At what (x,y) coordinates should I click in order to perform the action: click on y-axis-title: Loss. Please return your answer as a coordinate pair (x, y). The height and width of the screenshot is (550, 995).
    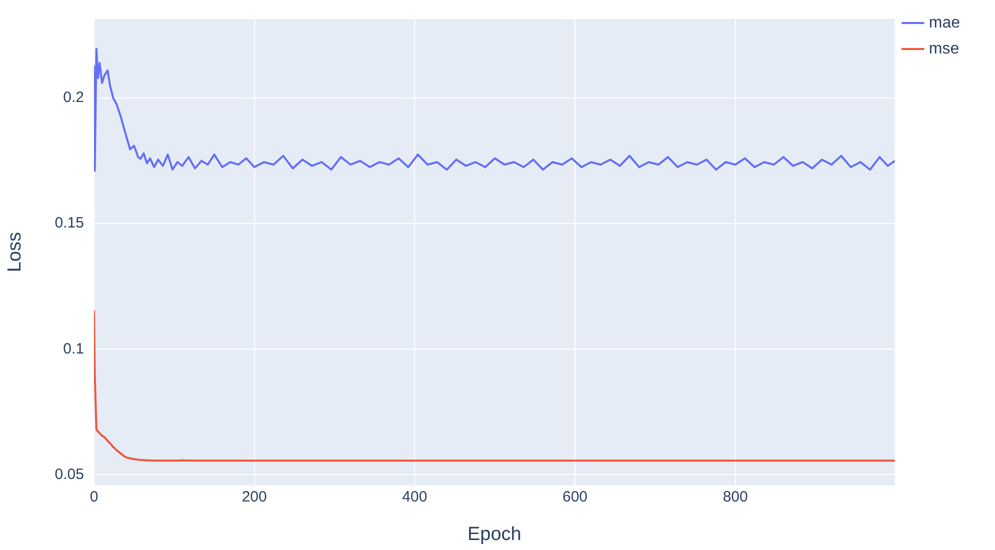
    Looking at the image, I should click on (15, 252).